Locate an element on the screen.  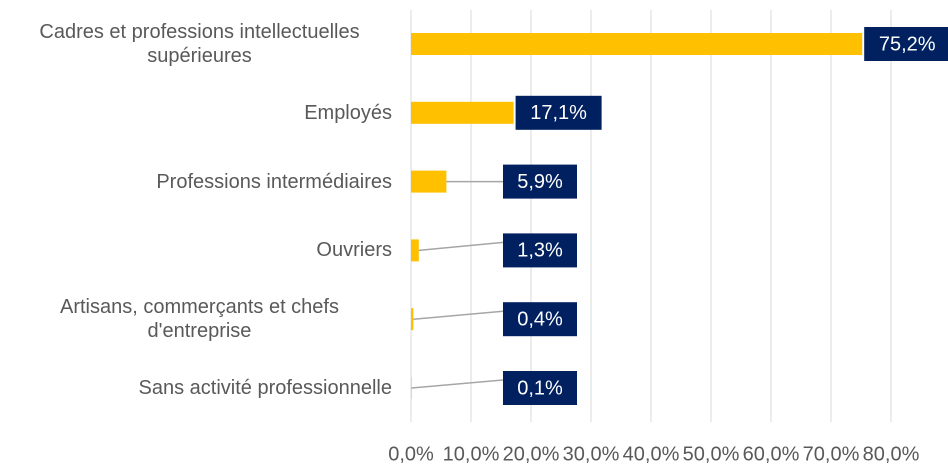
category-label: Professions intermédiaires is located at coordinates (196, 182).